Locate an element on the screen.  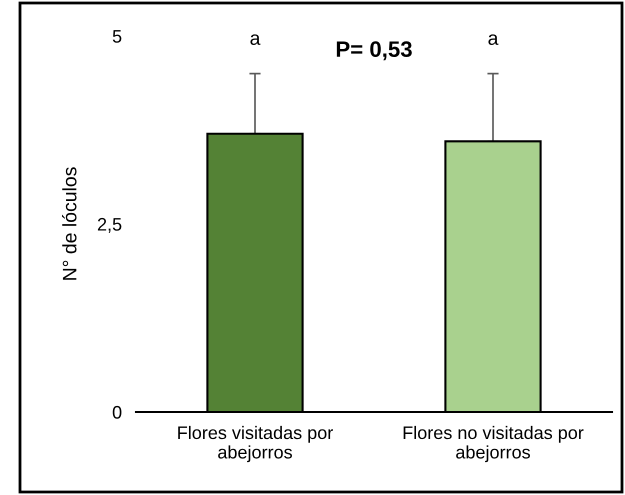
y-tick-label: 5 is located at coordinates (117, 36).